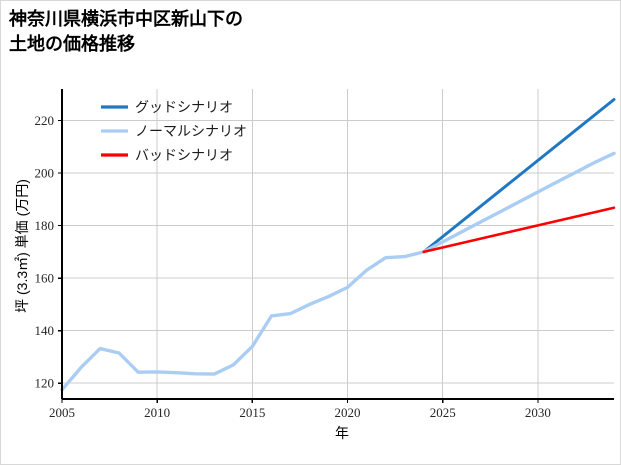 This screenshot has width=621, height=465. Describe the element at coordinates (538, 412) in the screenshot. I see `x-tick-label: 2030` at that location.